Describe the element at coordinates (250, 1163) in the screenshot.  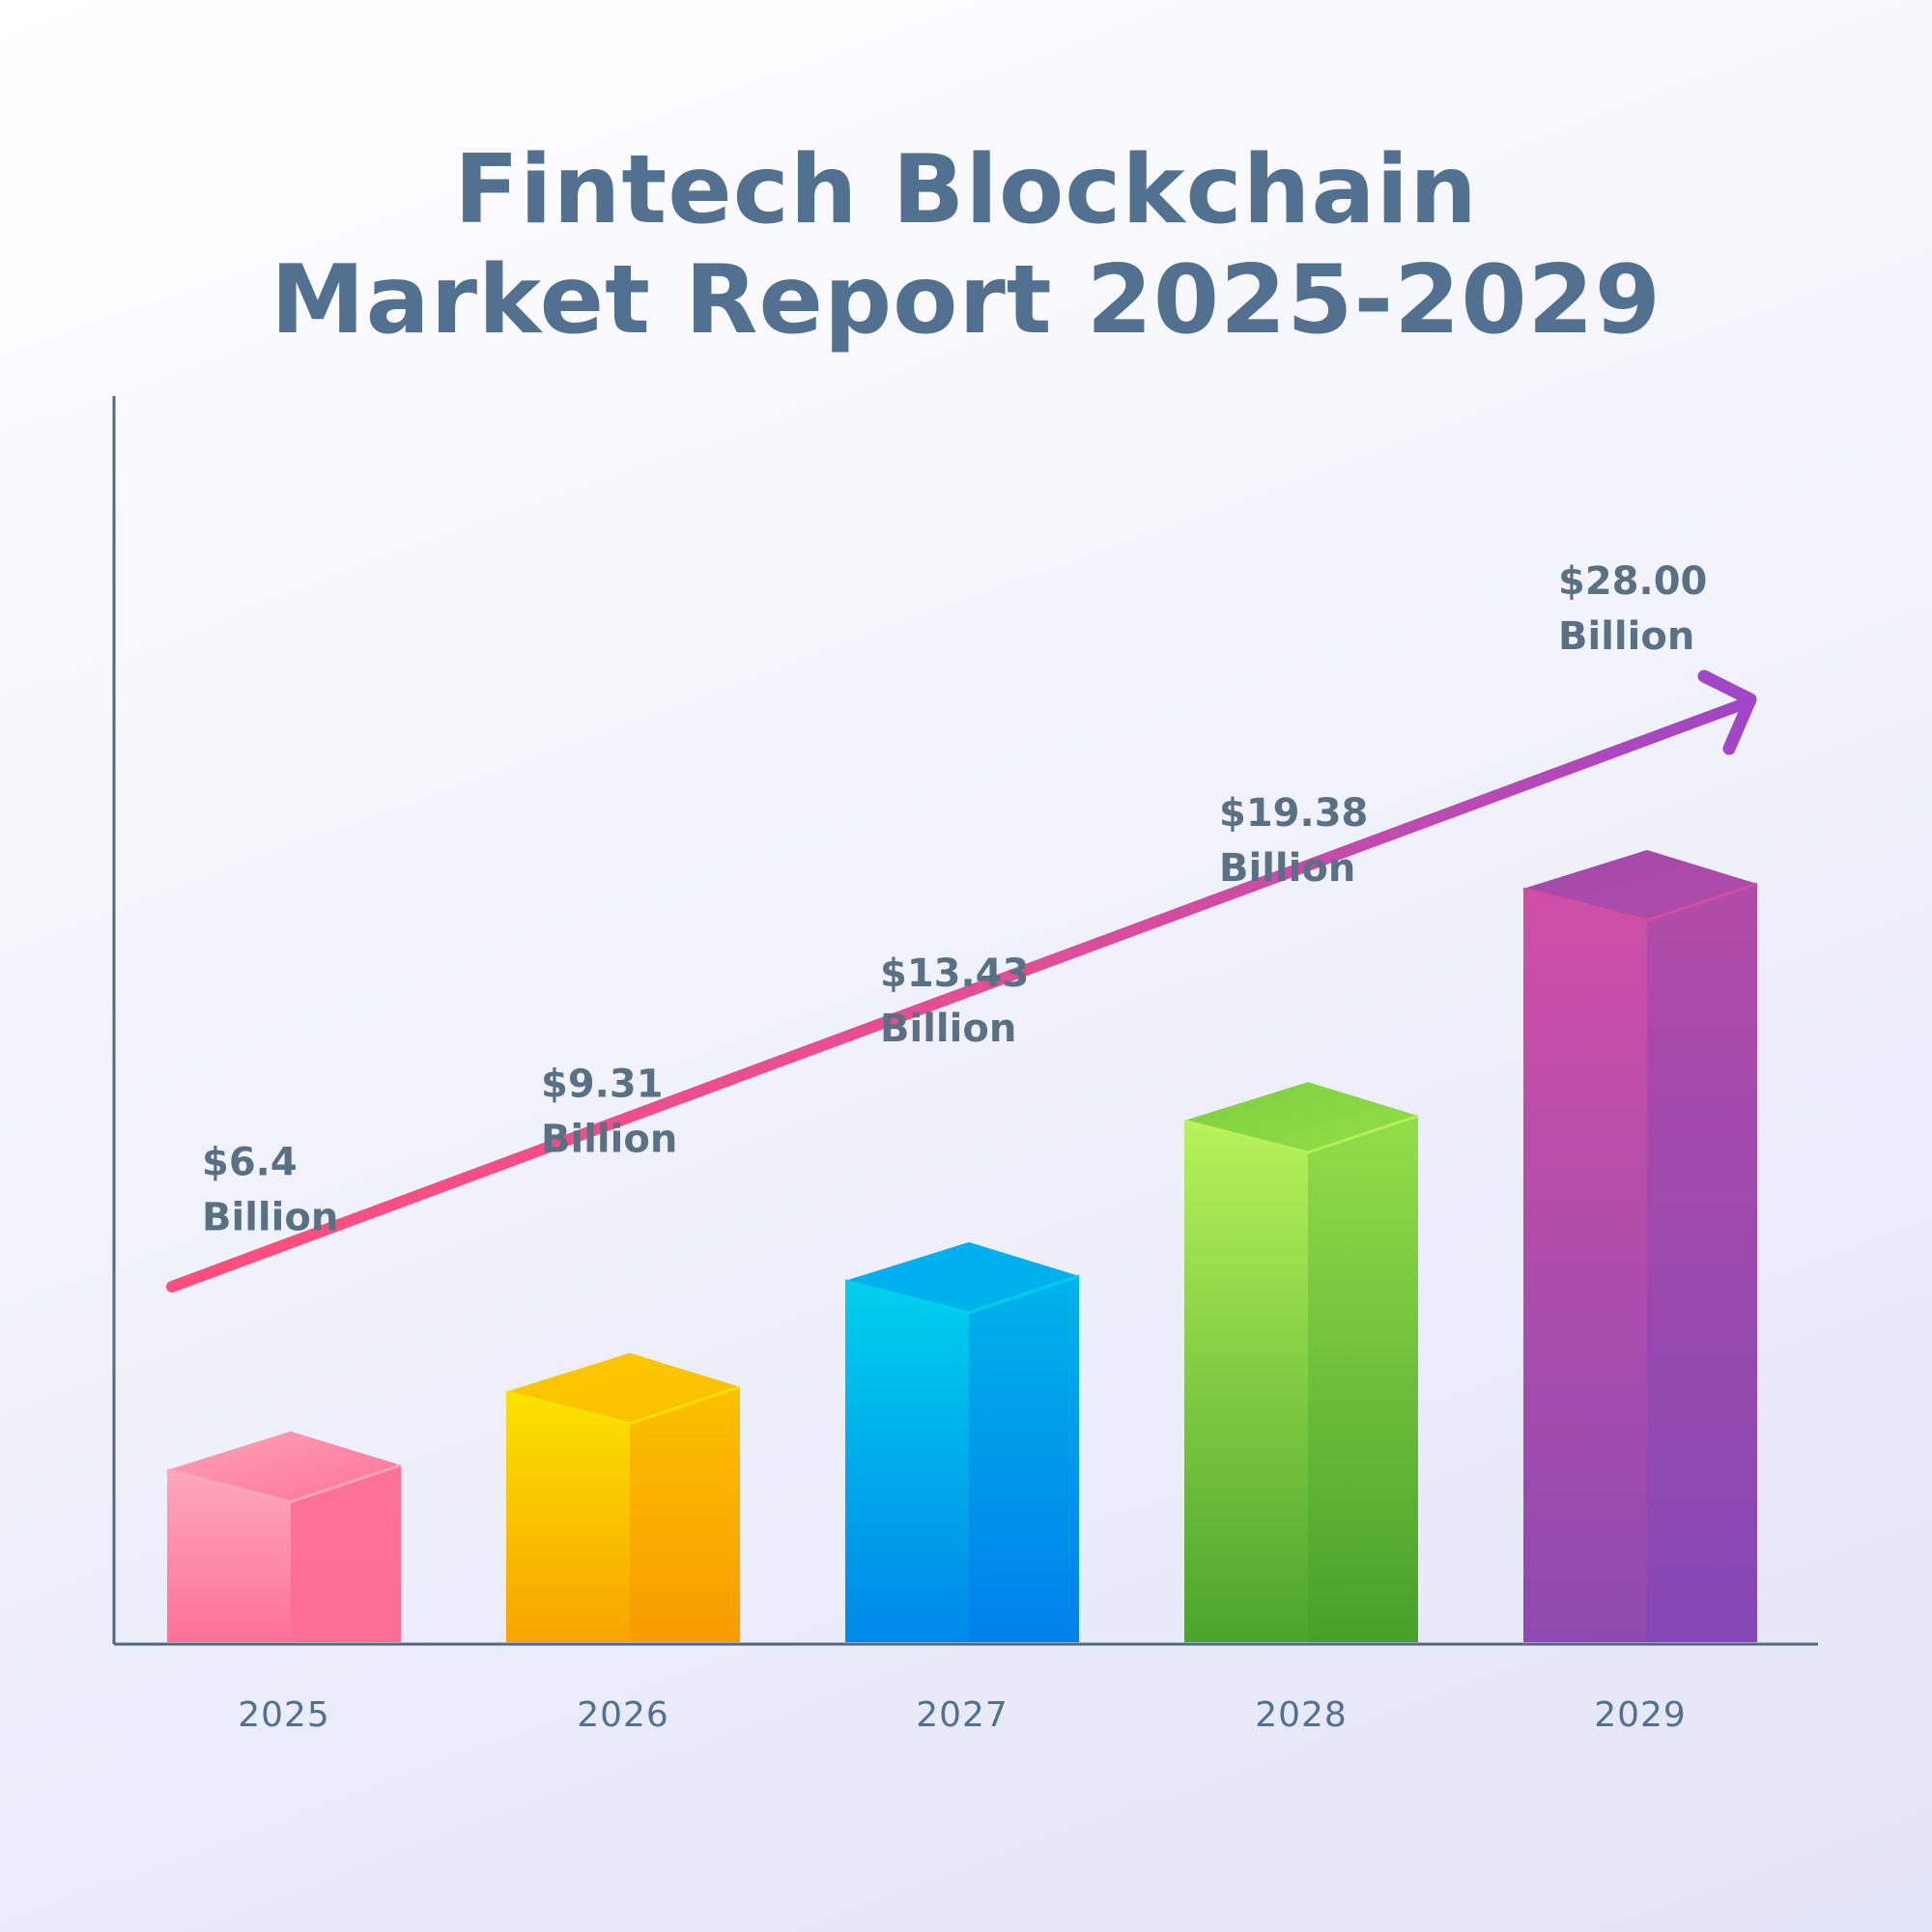
I see `value-label: $6.4` at that location.